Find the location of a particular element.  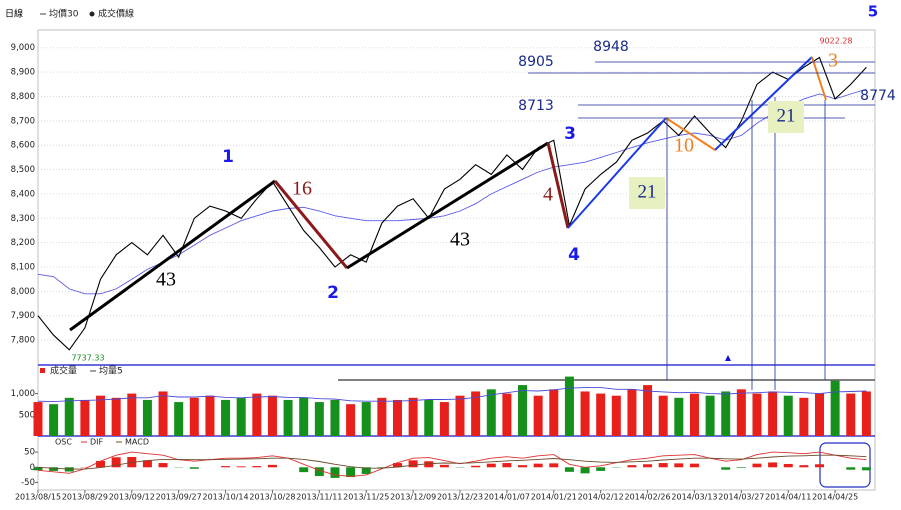

y-tick-label: 8,800 is located at coordinates (23, 97).